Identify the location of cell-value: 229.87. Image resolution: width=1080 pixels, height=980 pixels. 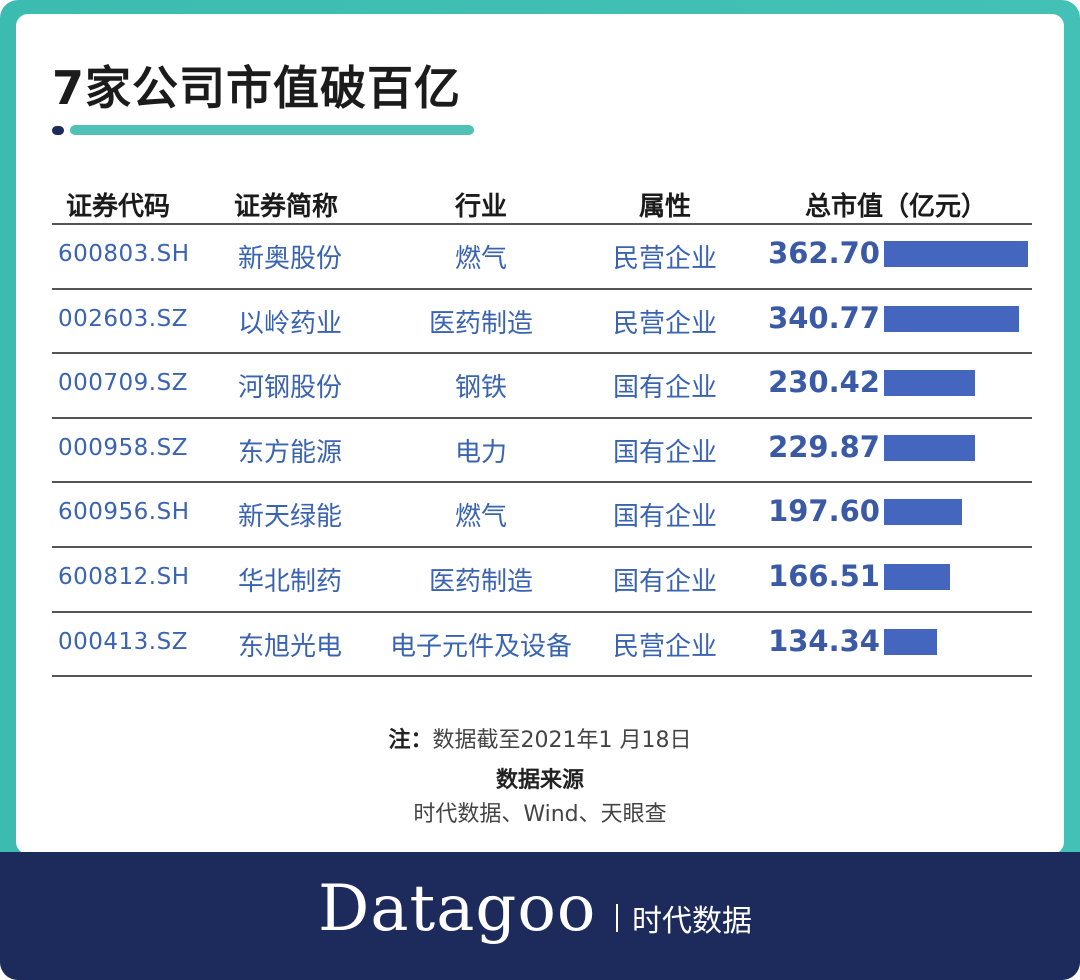
(824, 446).